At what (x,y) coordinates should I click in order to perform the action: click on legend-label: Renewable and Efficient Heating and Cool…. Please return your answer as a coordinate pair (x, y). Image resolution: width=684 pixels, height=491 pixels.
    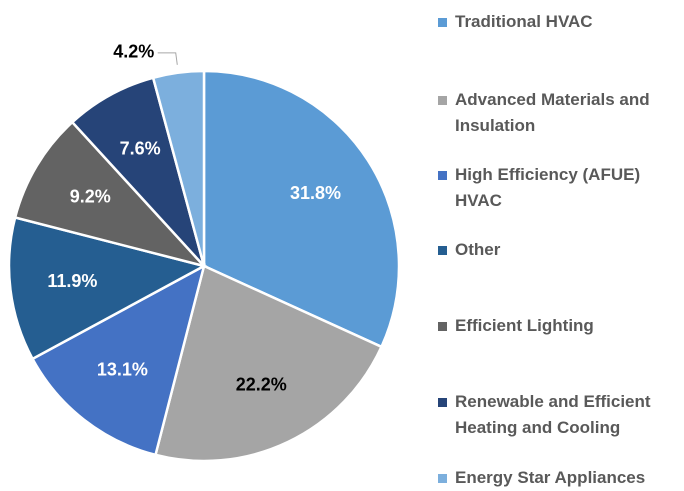
    Looking at the image, I should click on (553, 414).